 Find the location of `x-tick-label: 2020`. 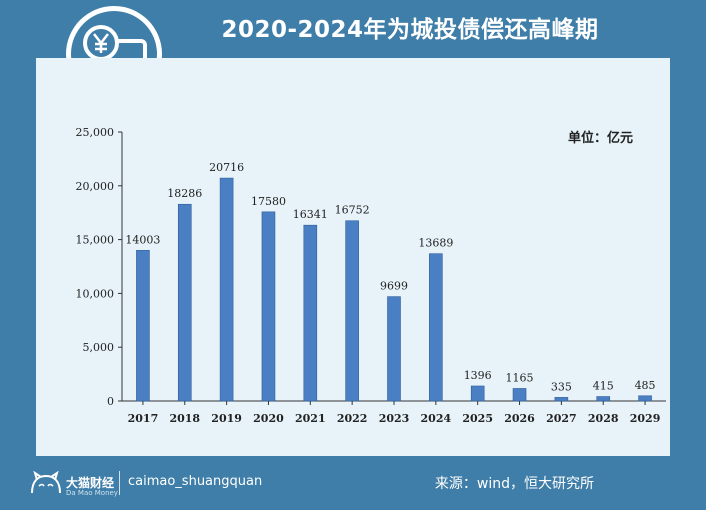

x-tick-label: 2020 is located at coordinates (268, 418).